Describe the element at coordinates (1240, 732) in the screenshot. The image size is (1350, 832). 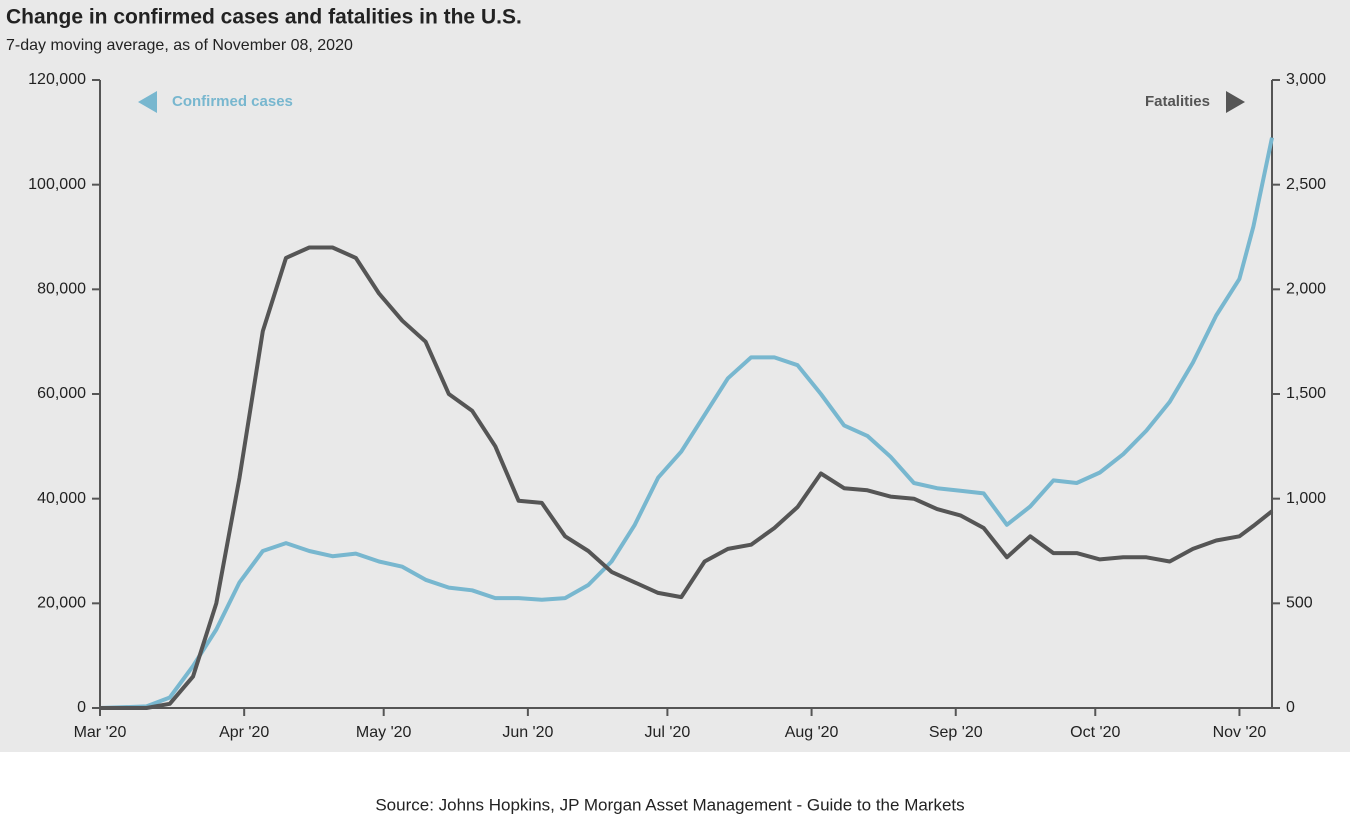
I see `x-tick-label: Nov '20` at that location.